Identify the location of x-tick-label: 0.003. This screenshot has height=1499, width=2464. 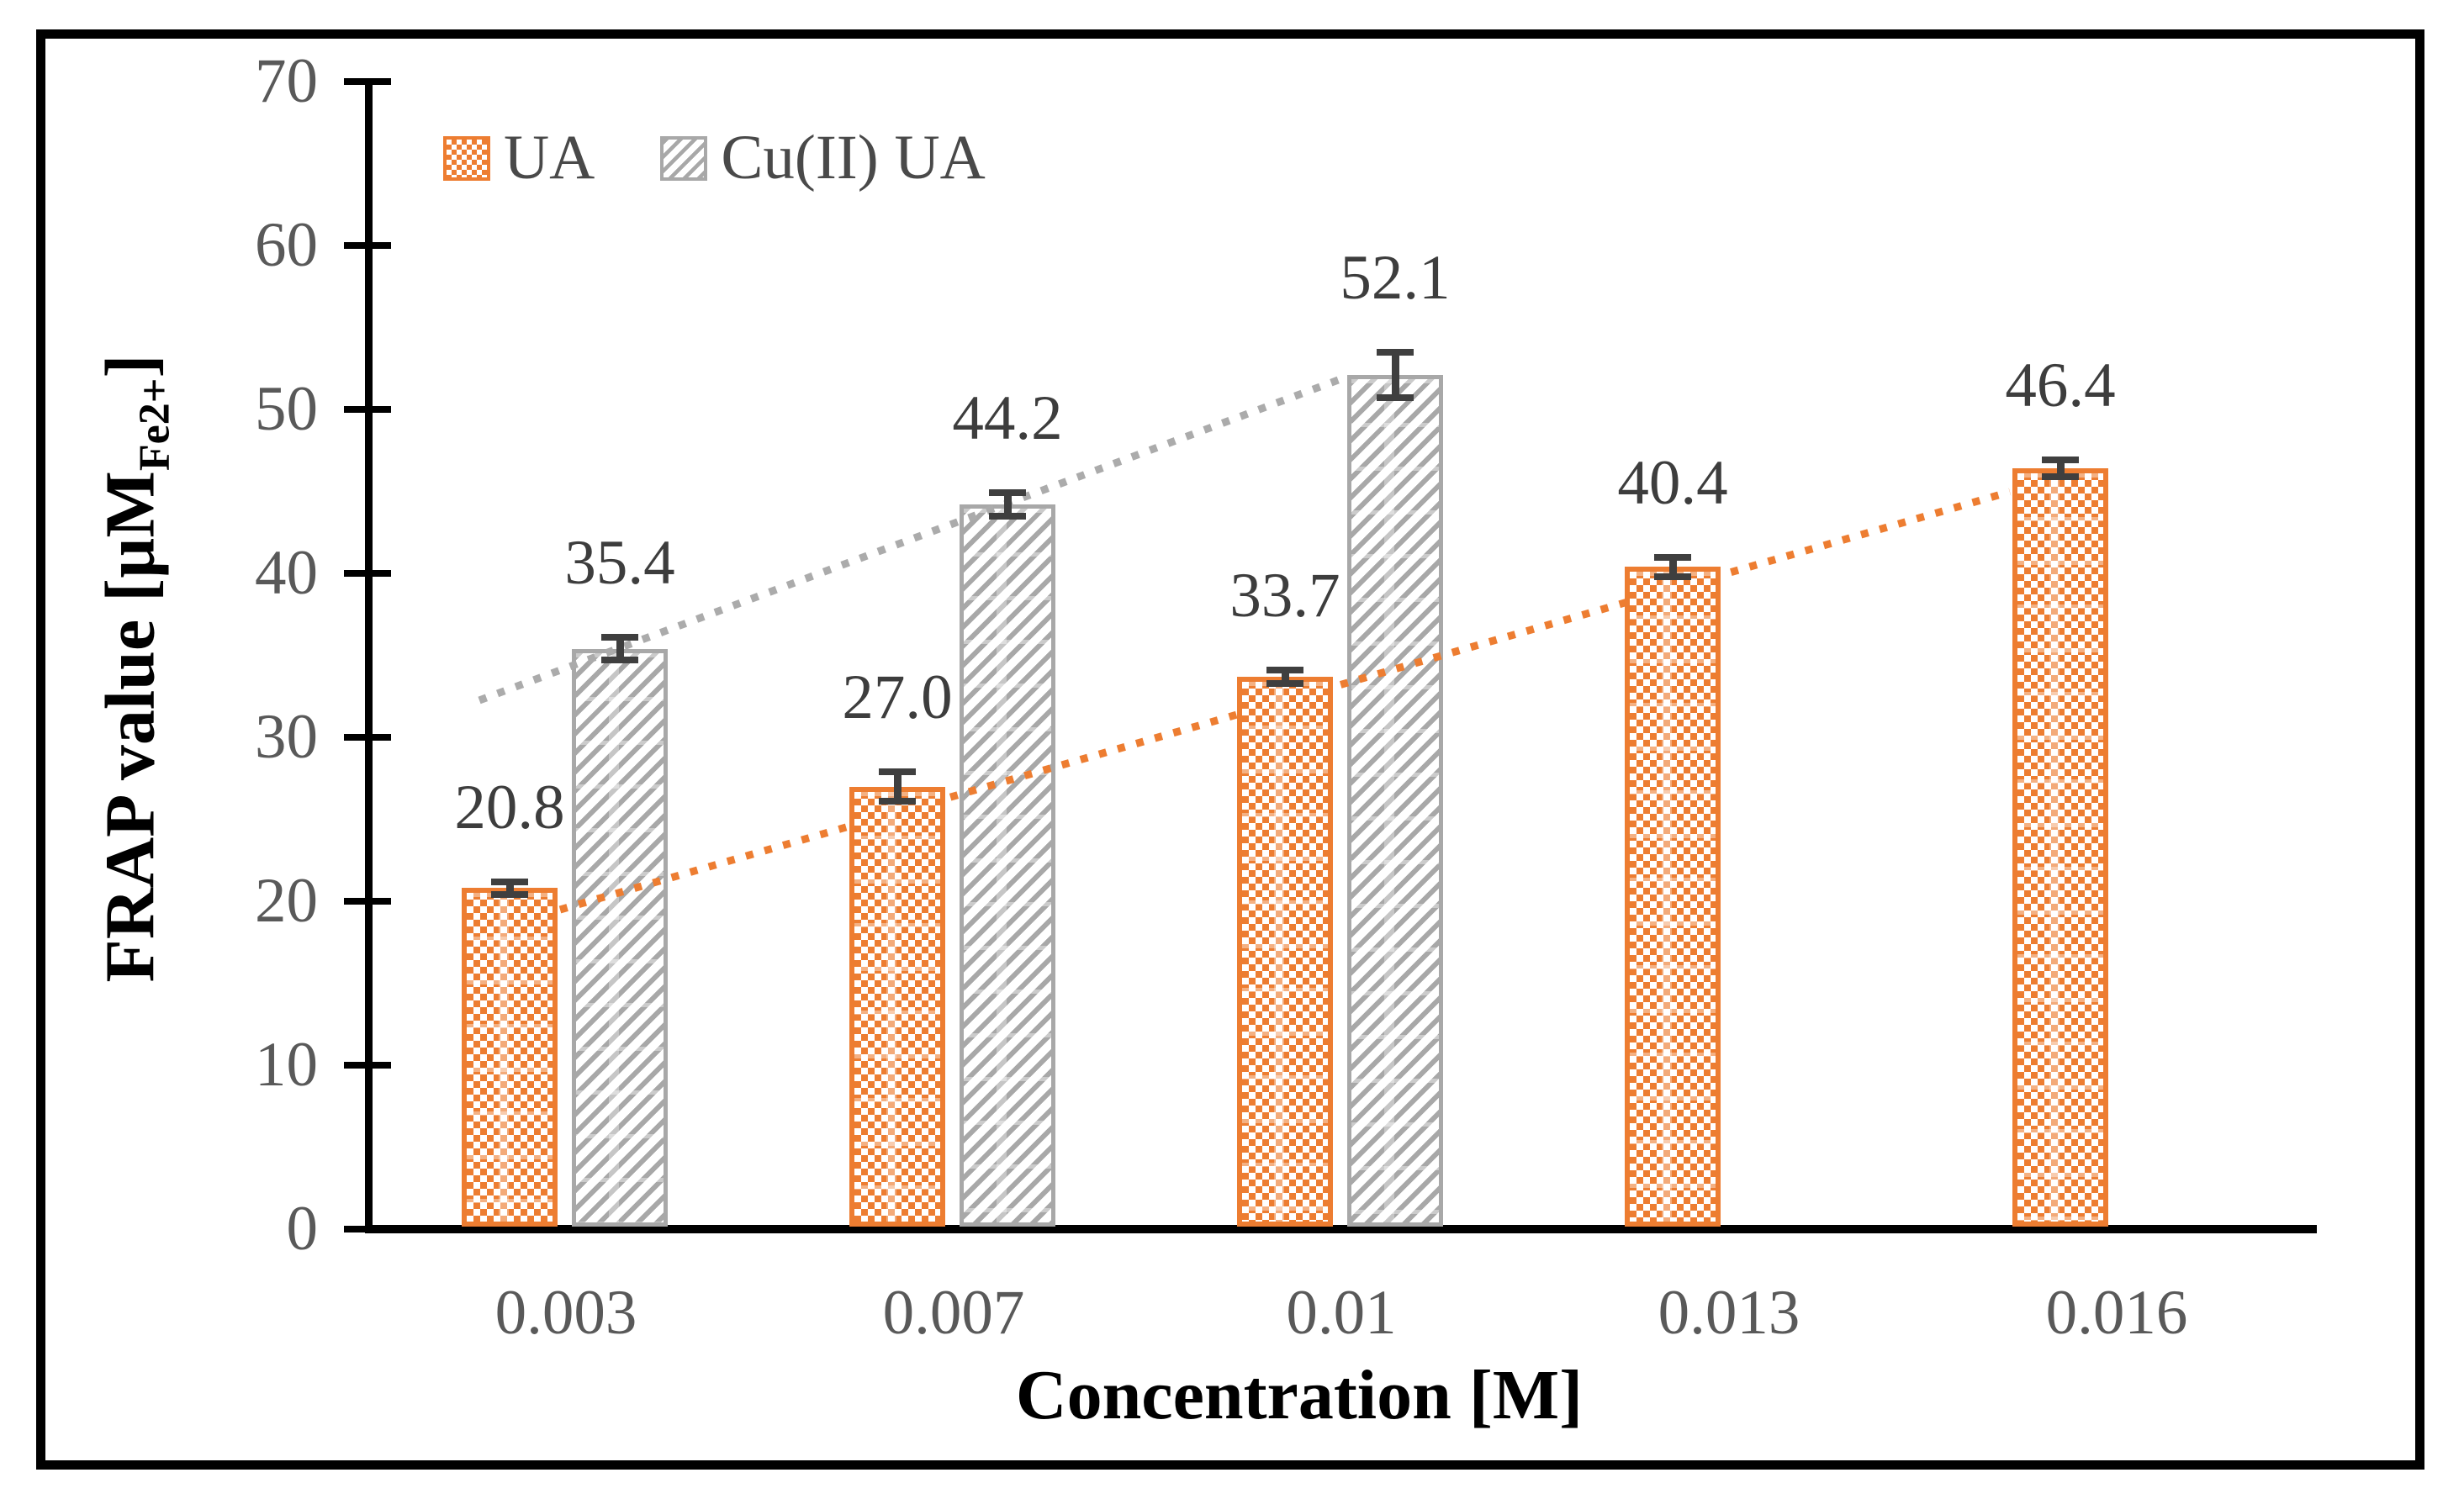
(565, 1313).